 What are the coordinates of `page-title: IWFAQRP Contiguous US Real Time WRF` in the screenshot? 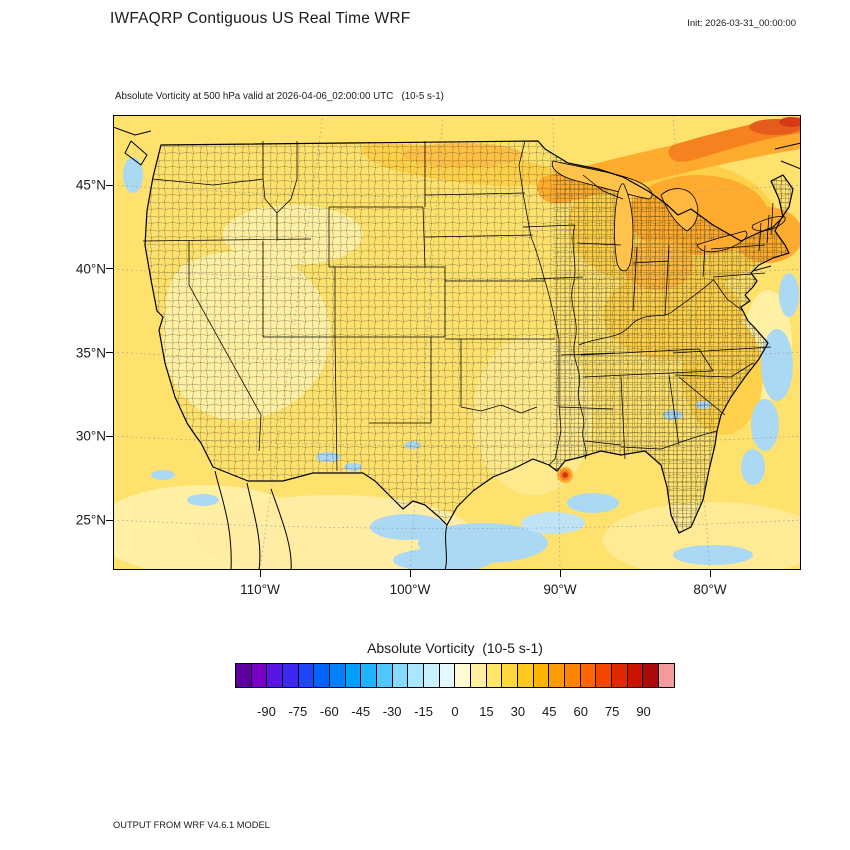 It's located at (260, 18).